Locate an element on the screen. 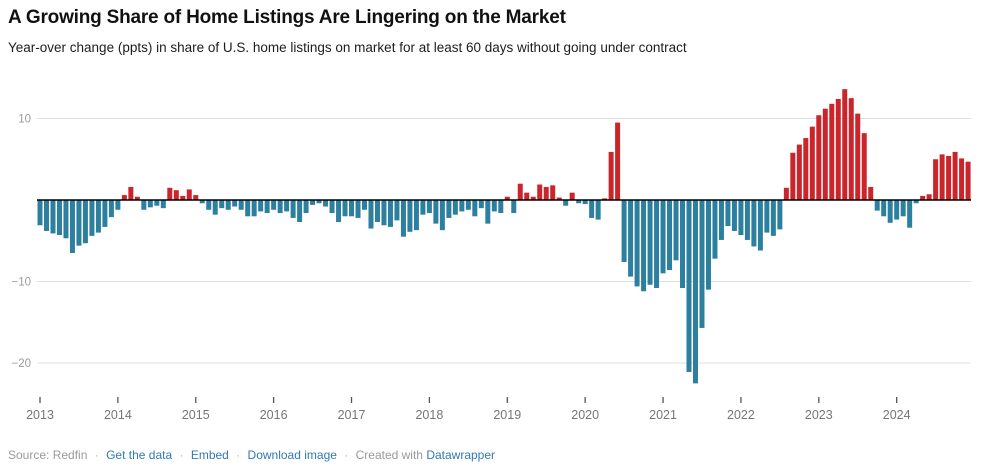  embed-link: Embed is located at coordinates (209, 455).